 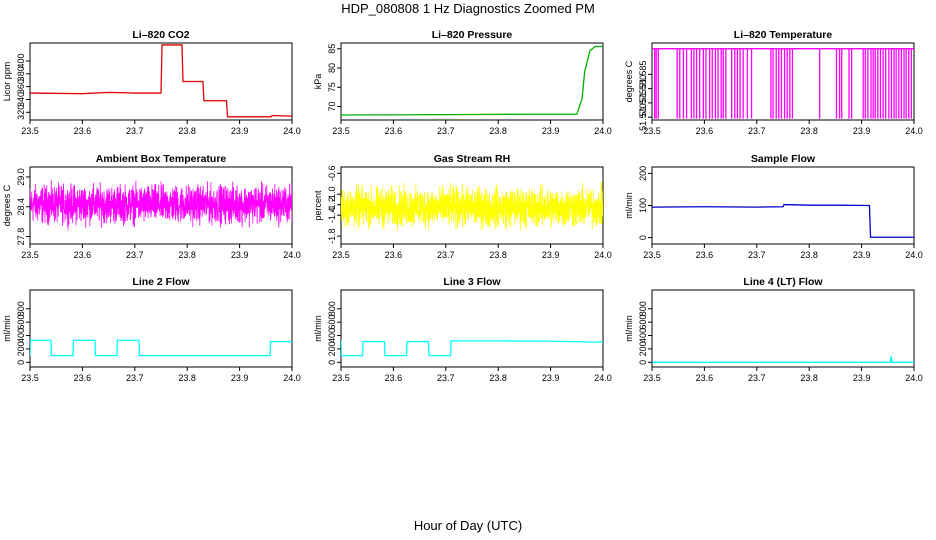 What do you see at coordinates (160, 35) in the screenshot?
I see `chart-title: Li–820 CO2` at bounding box center [160, 35].